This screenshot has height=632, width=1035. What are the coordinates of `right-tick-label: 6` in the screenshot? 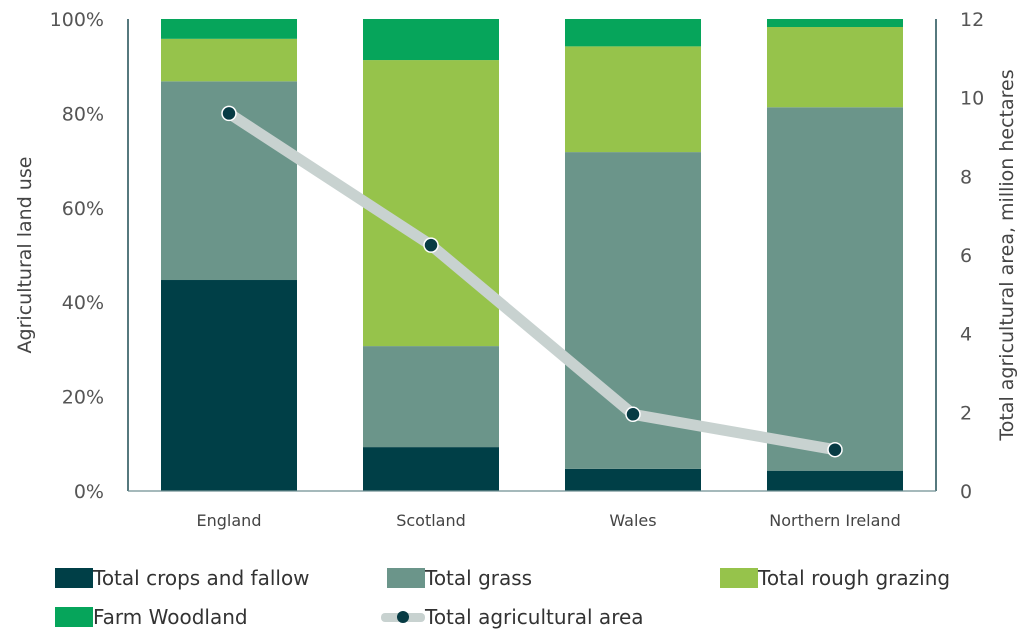 It's located at (966, 256).